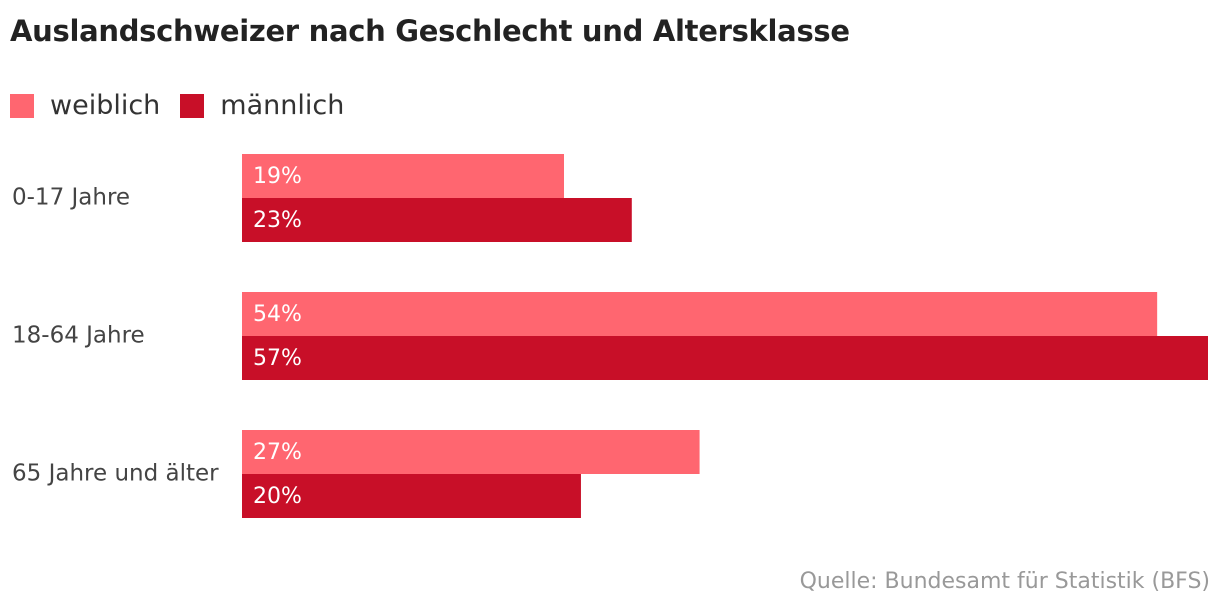  I want to click on legend-item-maennlich: männlich, so click(262, 105).